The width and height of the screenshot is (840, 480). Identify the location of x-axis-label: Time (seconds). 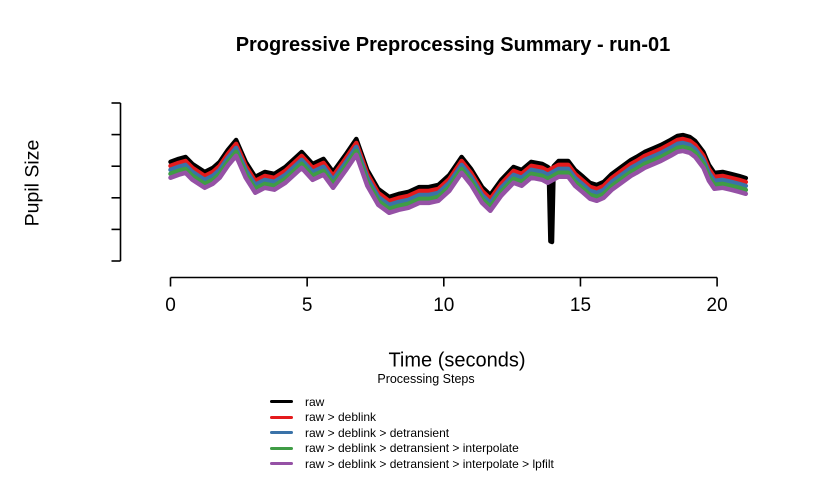
(457, 360).